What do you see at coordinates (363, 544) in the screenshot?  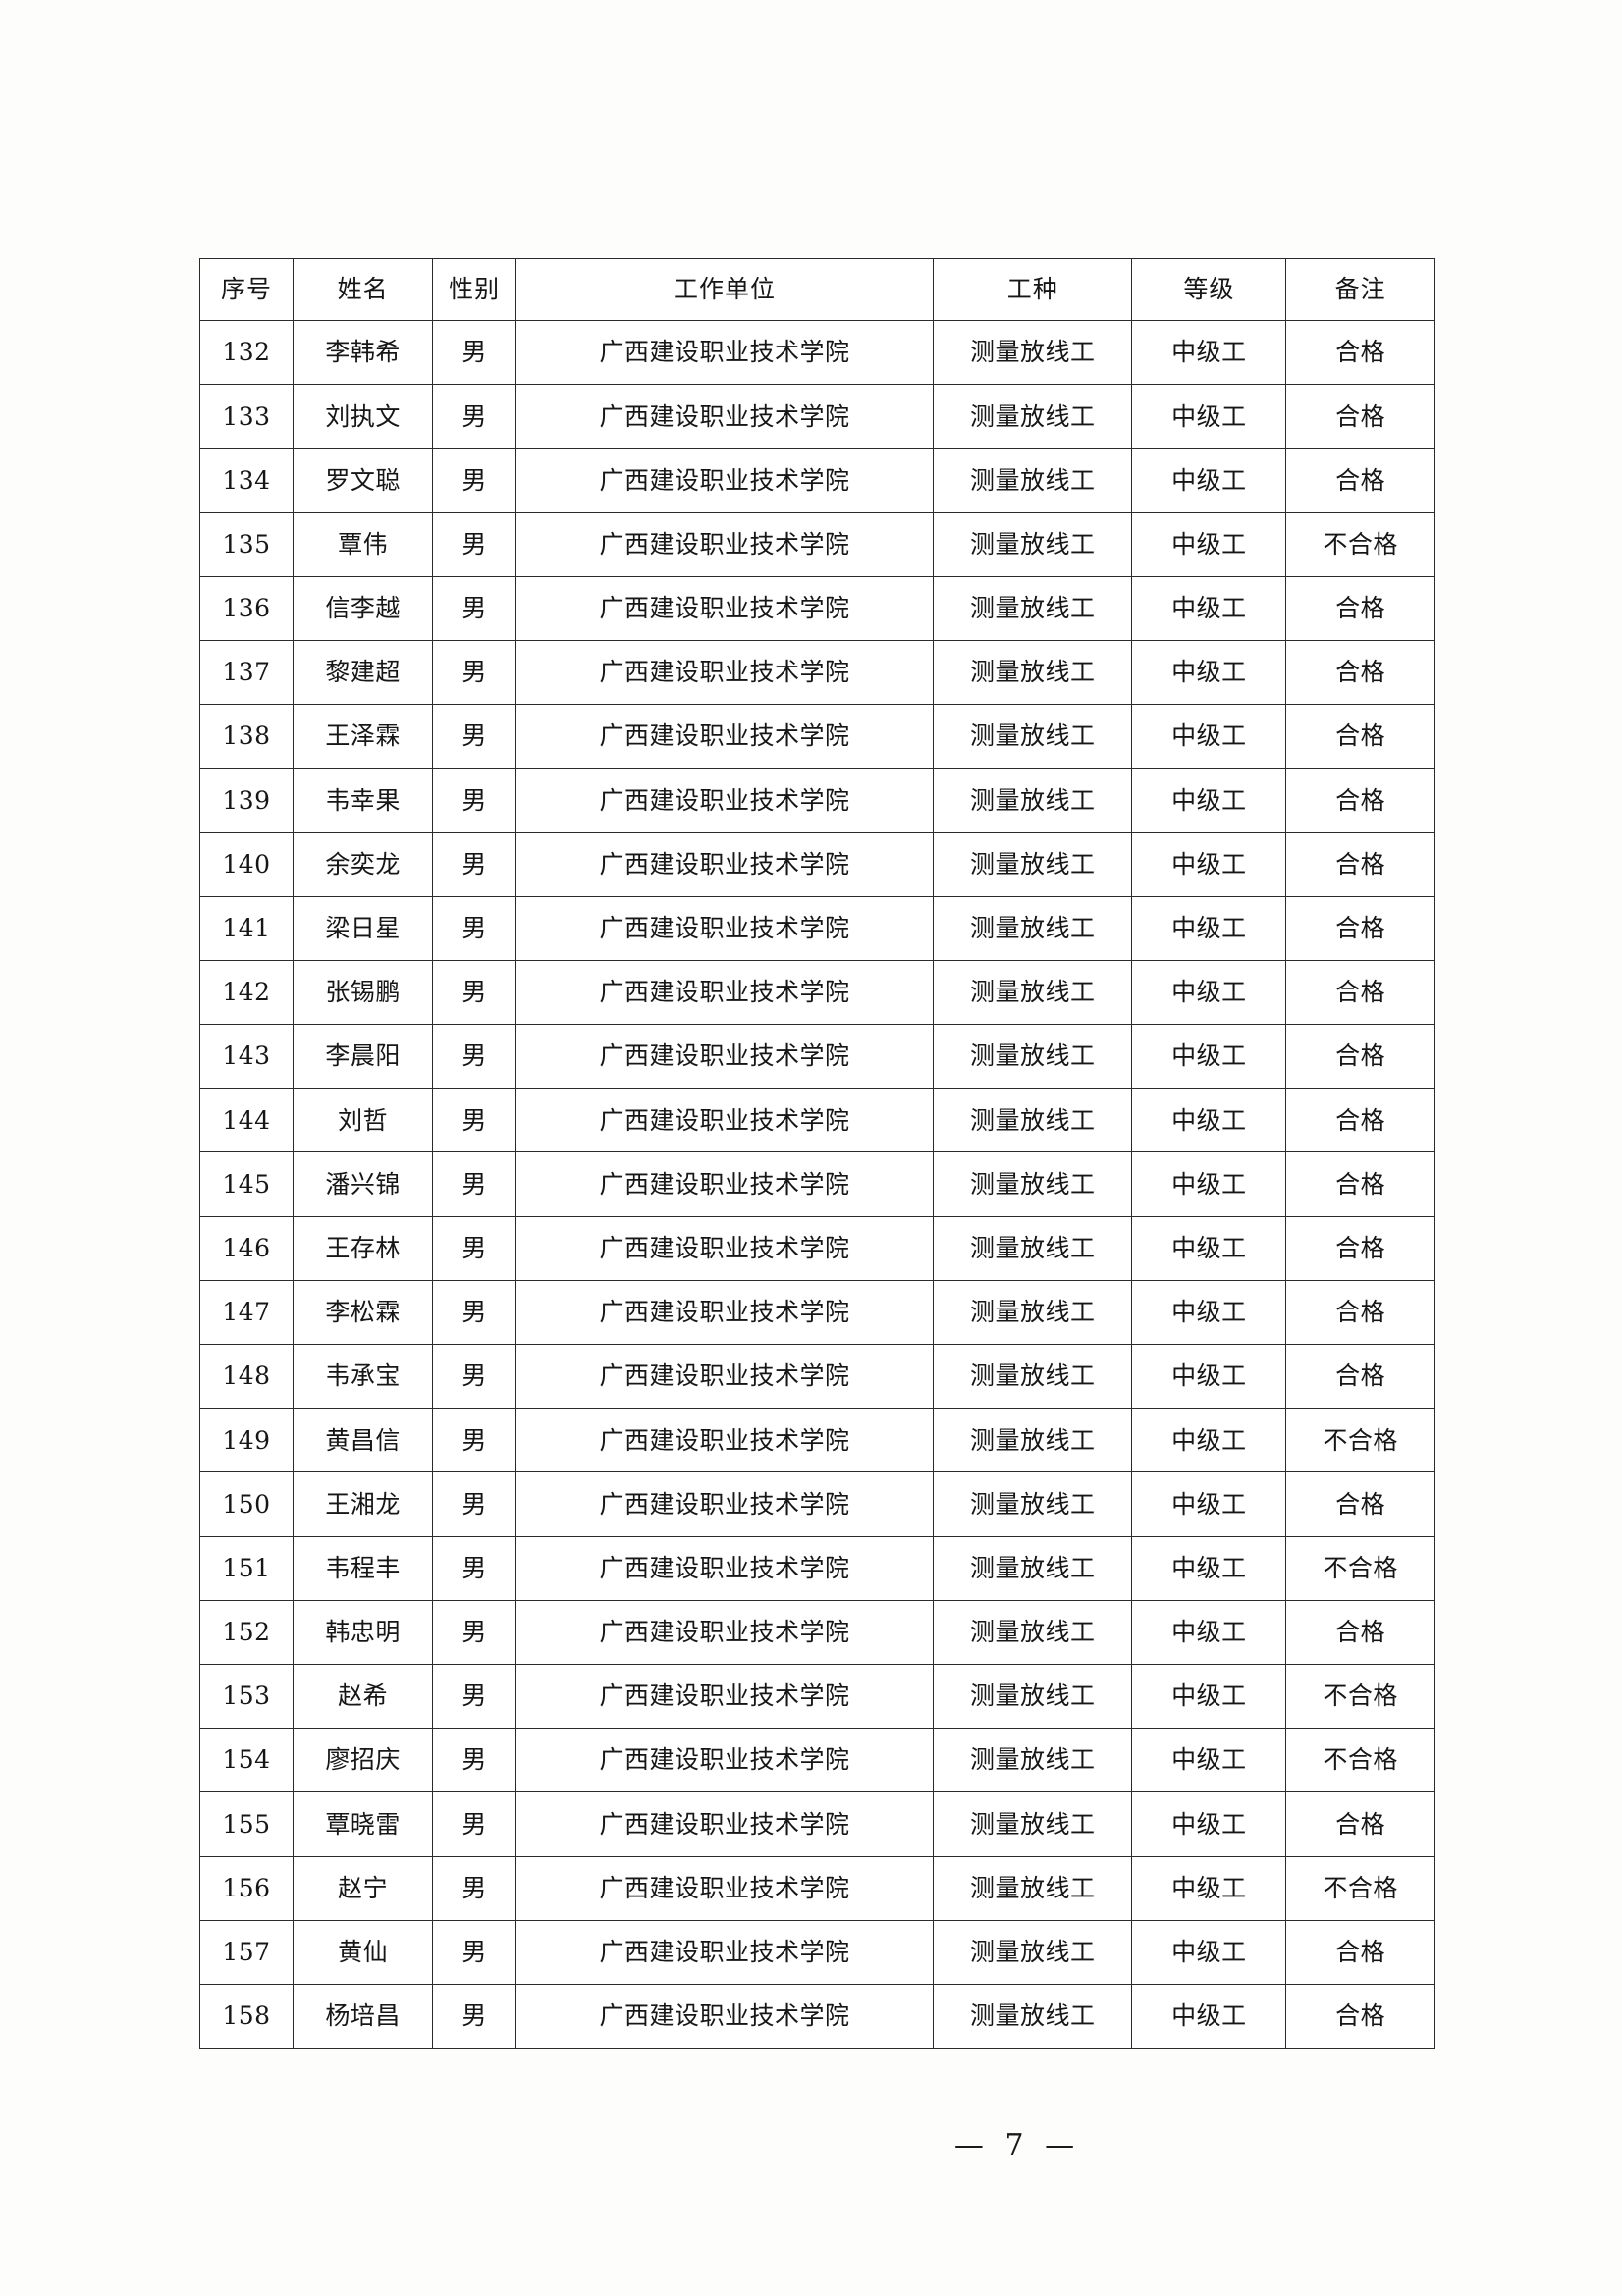 I see `cell-name: 覃伟` at bounding box center [363, 544].